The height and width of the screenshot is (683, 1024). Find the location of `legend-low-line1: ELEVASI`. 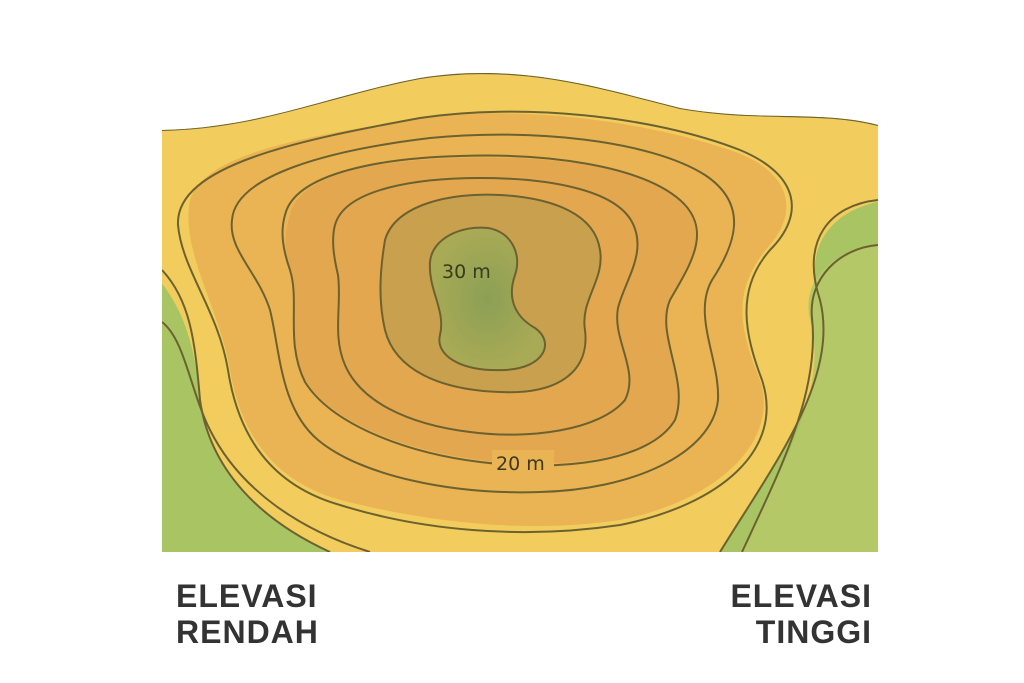

legend-low-line1: ELEVASI is located at coordinates (247, 596).